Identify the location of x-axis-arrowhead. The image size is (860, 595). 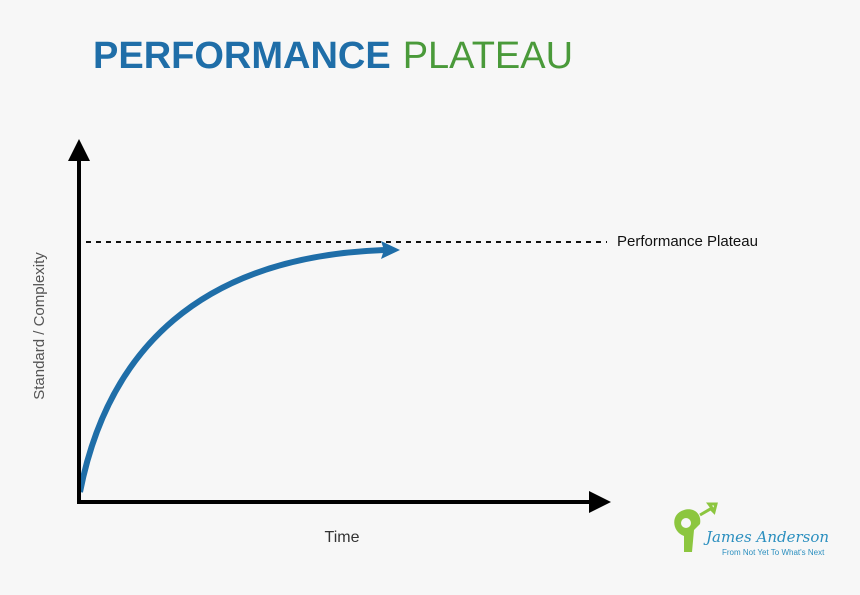
(600, 502).